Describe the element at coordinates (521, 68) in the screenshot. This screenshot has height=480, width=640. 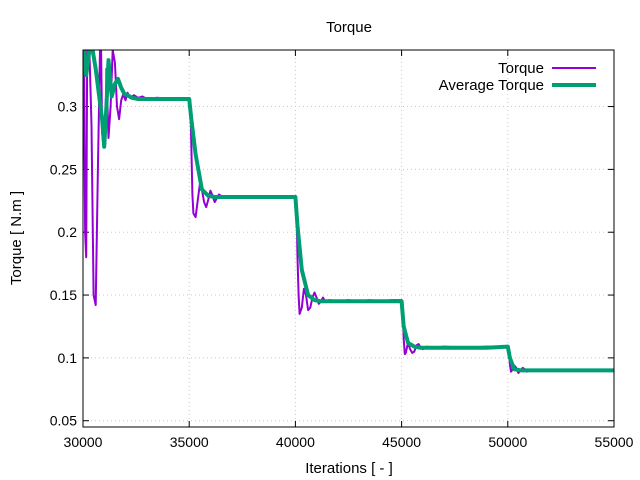
I see `legend-label-torque: Torque` at that location.